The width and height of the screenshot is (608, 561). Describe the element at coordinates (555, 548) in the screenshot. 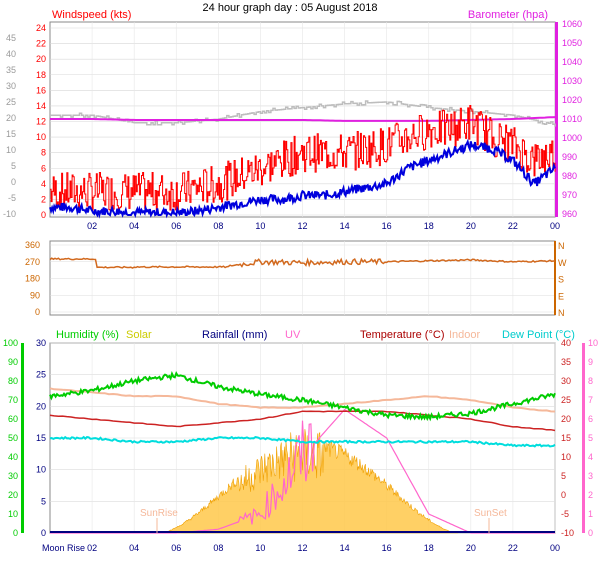

I see `panel3-x-tick: 00` at that location.